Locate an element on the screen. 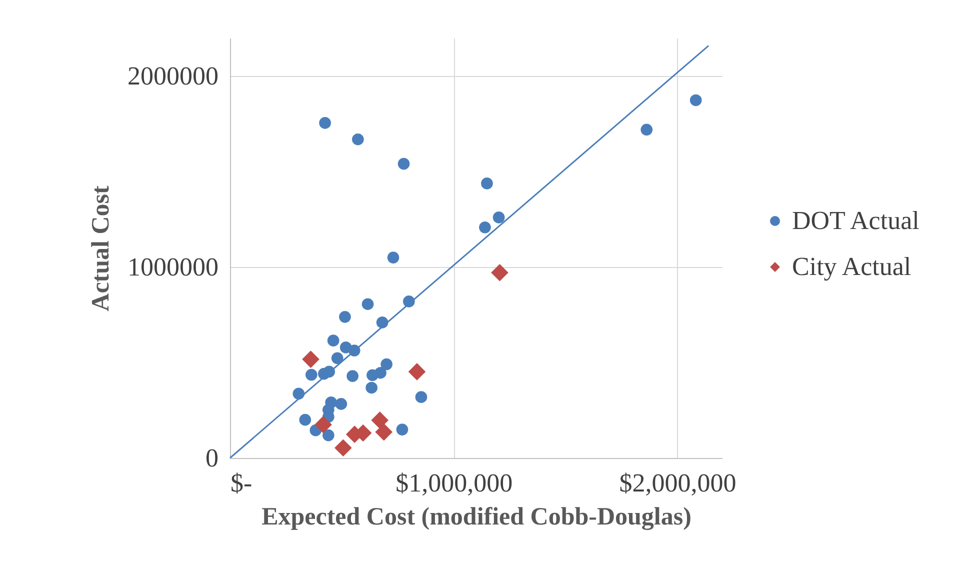 The image size is (974, 567). y-tick-label: 1000000 is located at coordinates (173, 267).